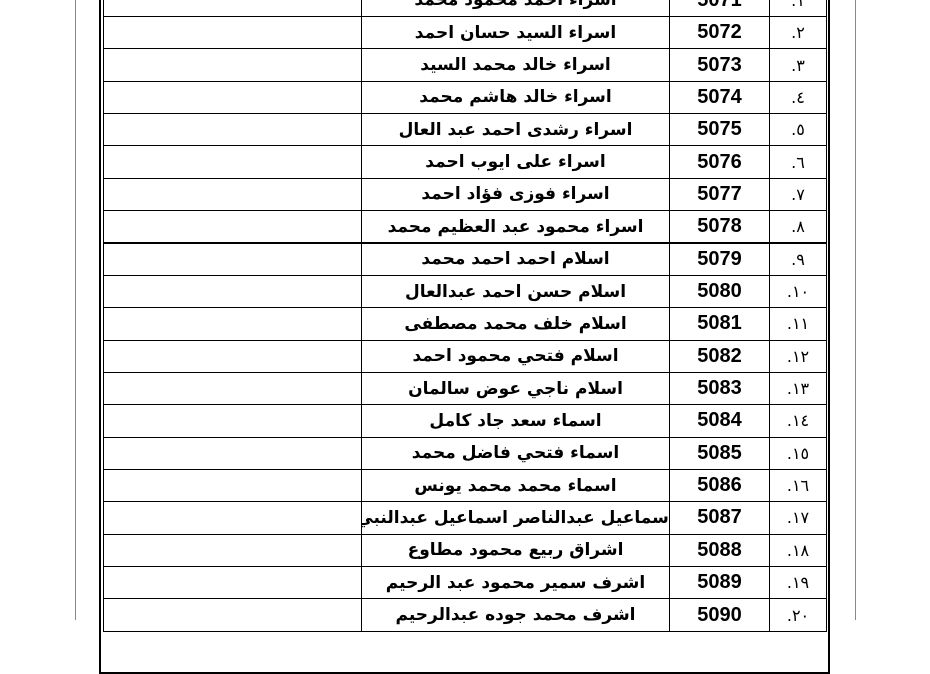 The image size is (930, 674). Describe the element at coordinates (798, 615) in the screenshot. I see `row-index: ٢٠.` at that location.